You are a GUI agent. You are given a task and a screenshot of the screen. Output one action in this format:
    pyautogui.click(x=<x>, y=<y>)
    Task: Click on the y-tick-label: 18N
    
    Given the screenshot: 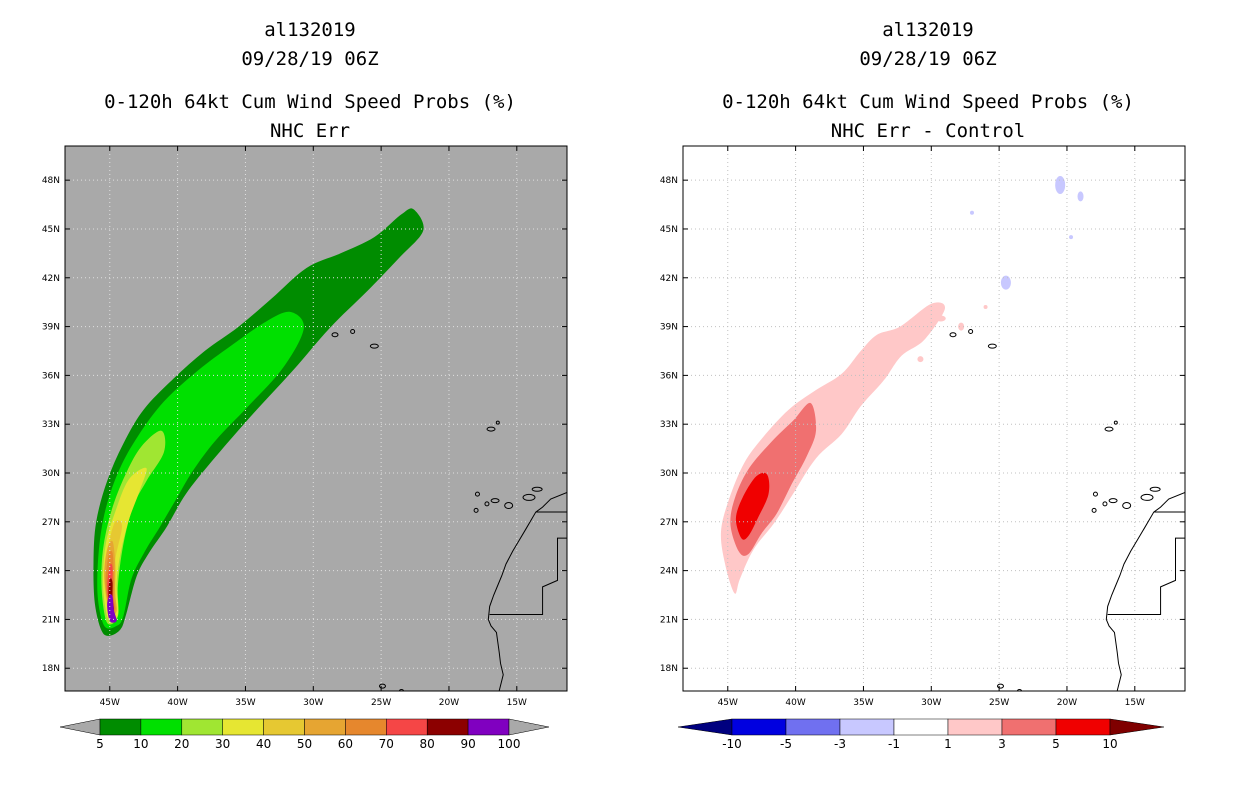 What is the action you would take?
    pyautogui.click(x=669, y=669)
    